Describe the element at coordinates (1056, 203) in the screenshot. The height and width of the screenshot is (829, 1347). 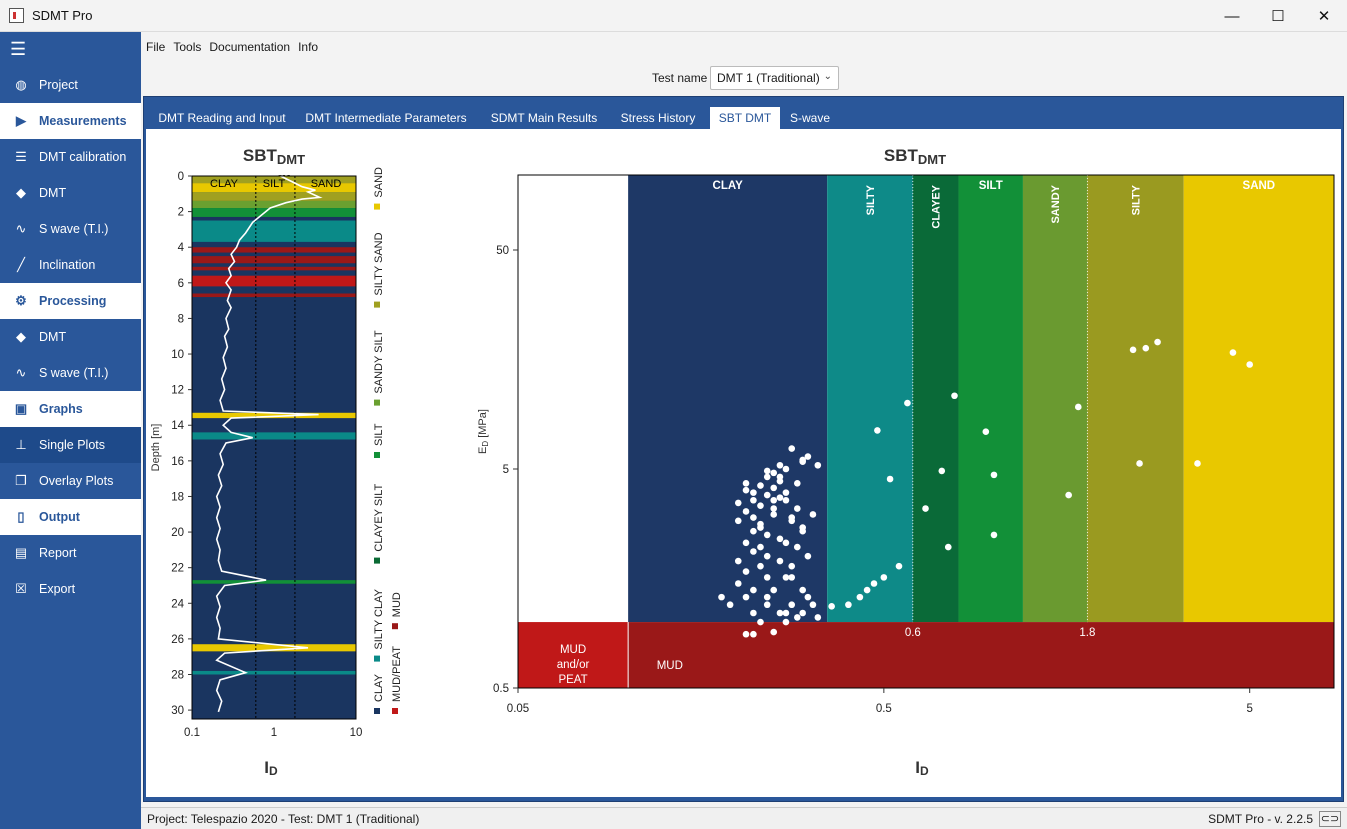
I see `sbt-zone-label: SANDY` at that location.